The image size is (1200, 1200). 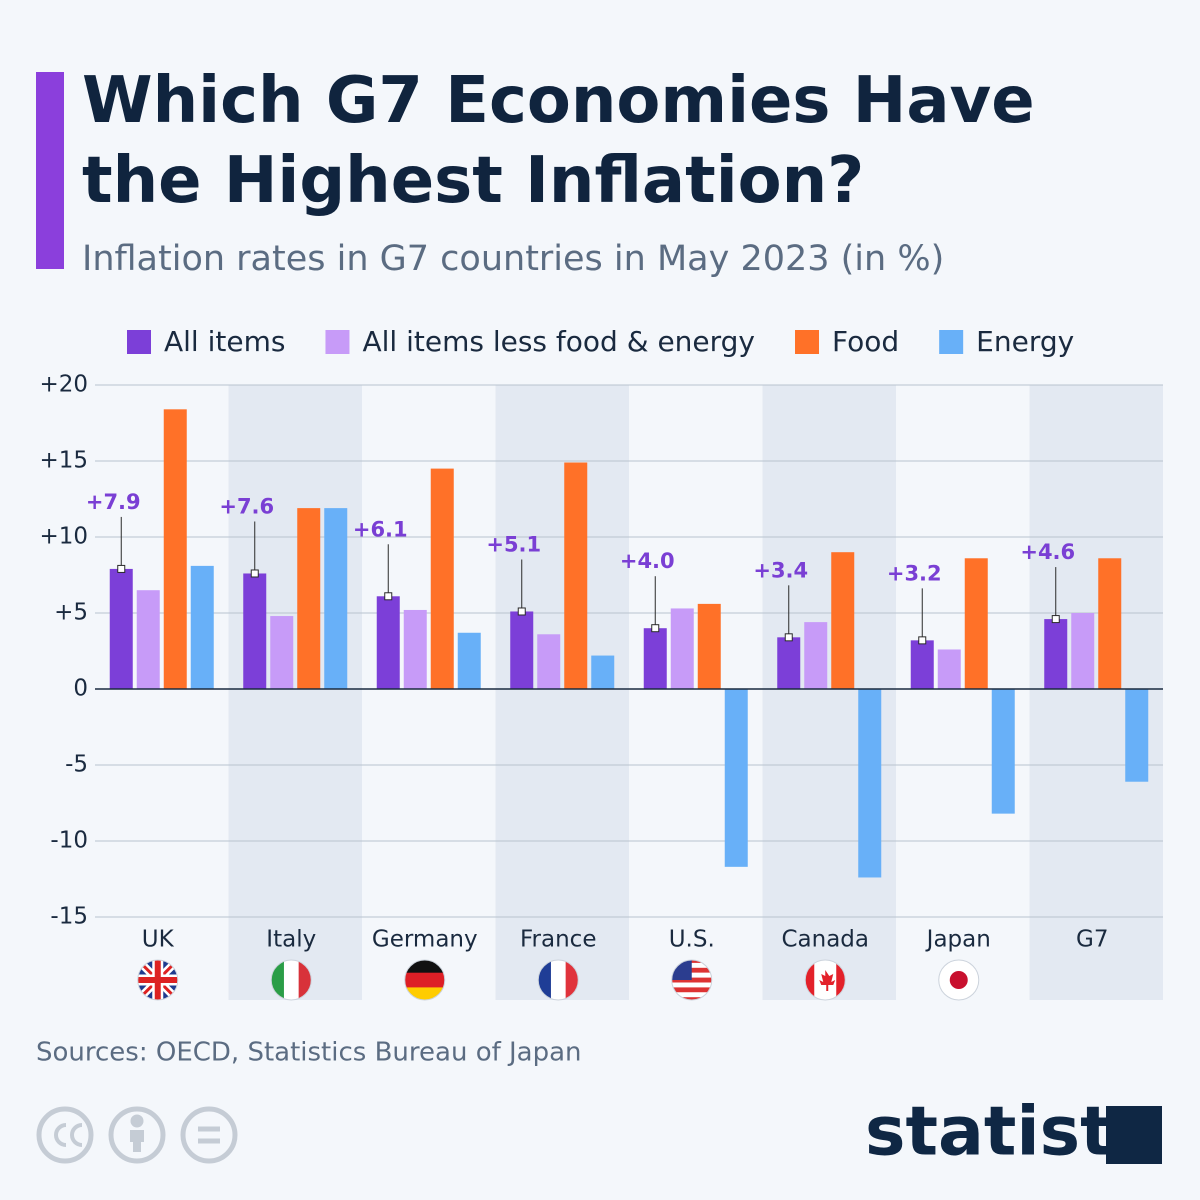 What do you see at coordinates (50, 170) in the screenshot?
I see `accent-bar` at bounding box center [50, 170].